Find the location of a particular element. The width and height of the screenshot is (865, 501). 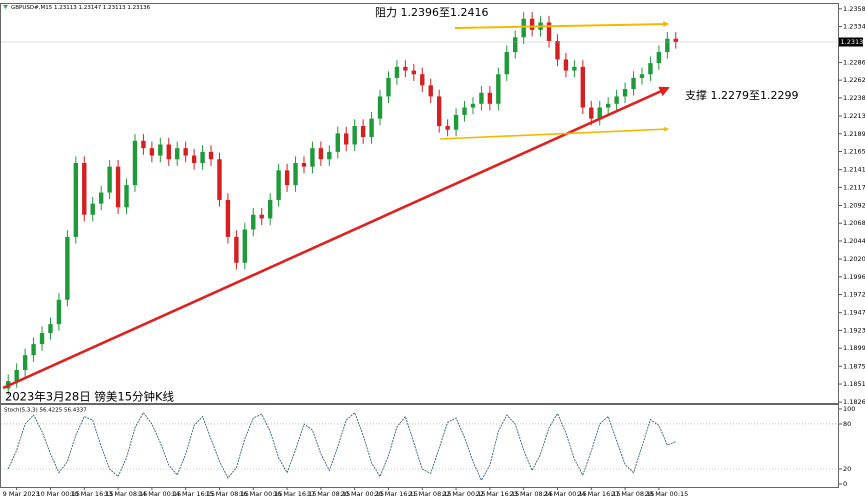

x-tick-label: 15 Mar 08:15 is located at coordinates (226, 494).